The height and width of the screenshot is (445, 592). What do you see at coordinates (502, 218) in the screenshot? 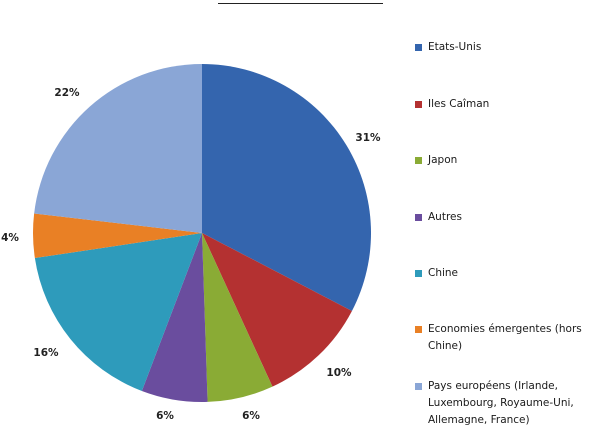
I see `legend-item-4: Autres` at bounding box center [502, 218].